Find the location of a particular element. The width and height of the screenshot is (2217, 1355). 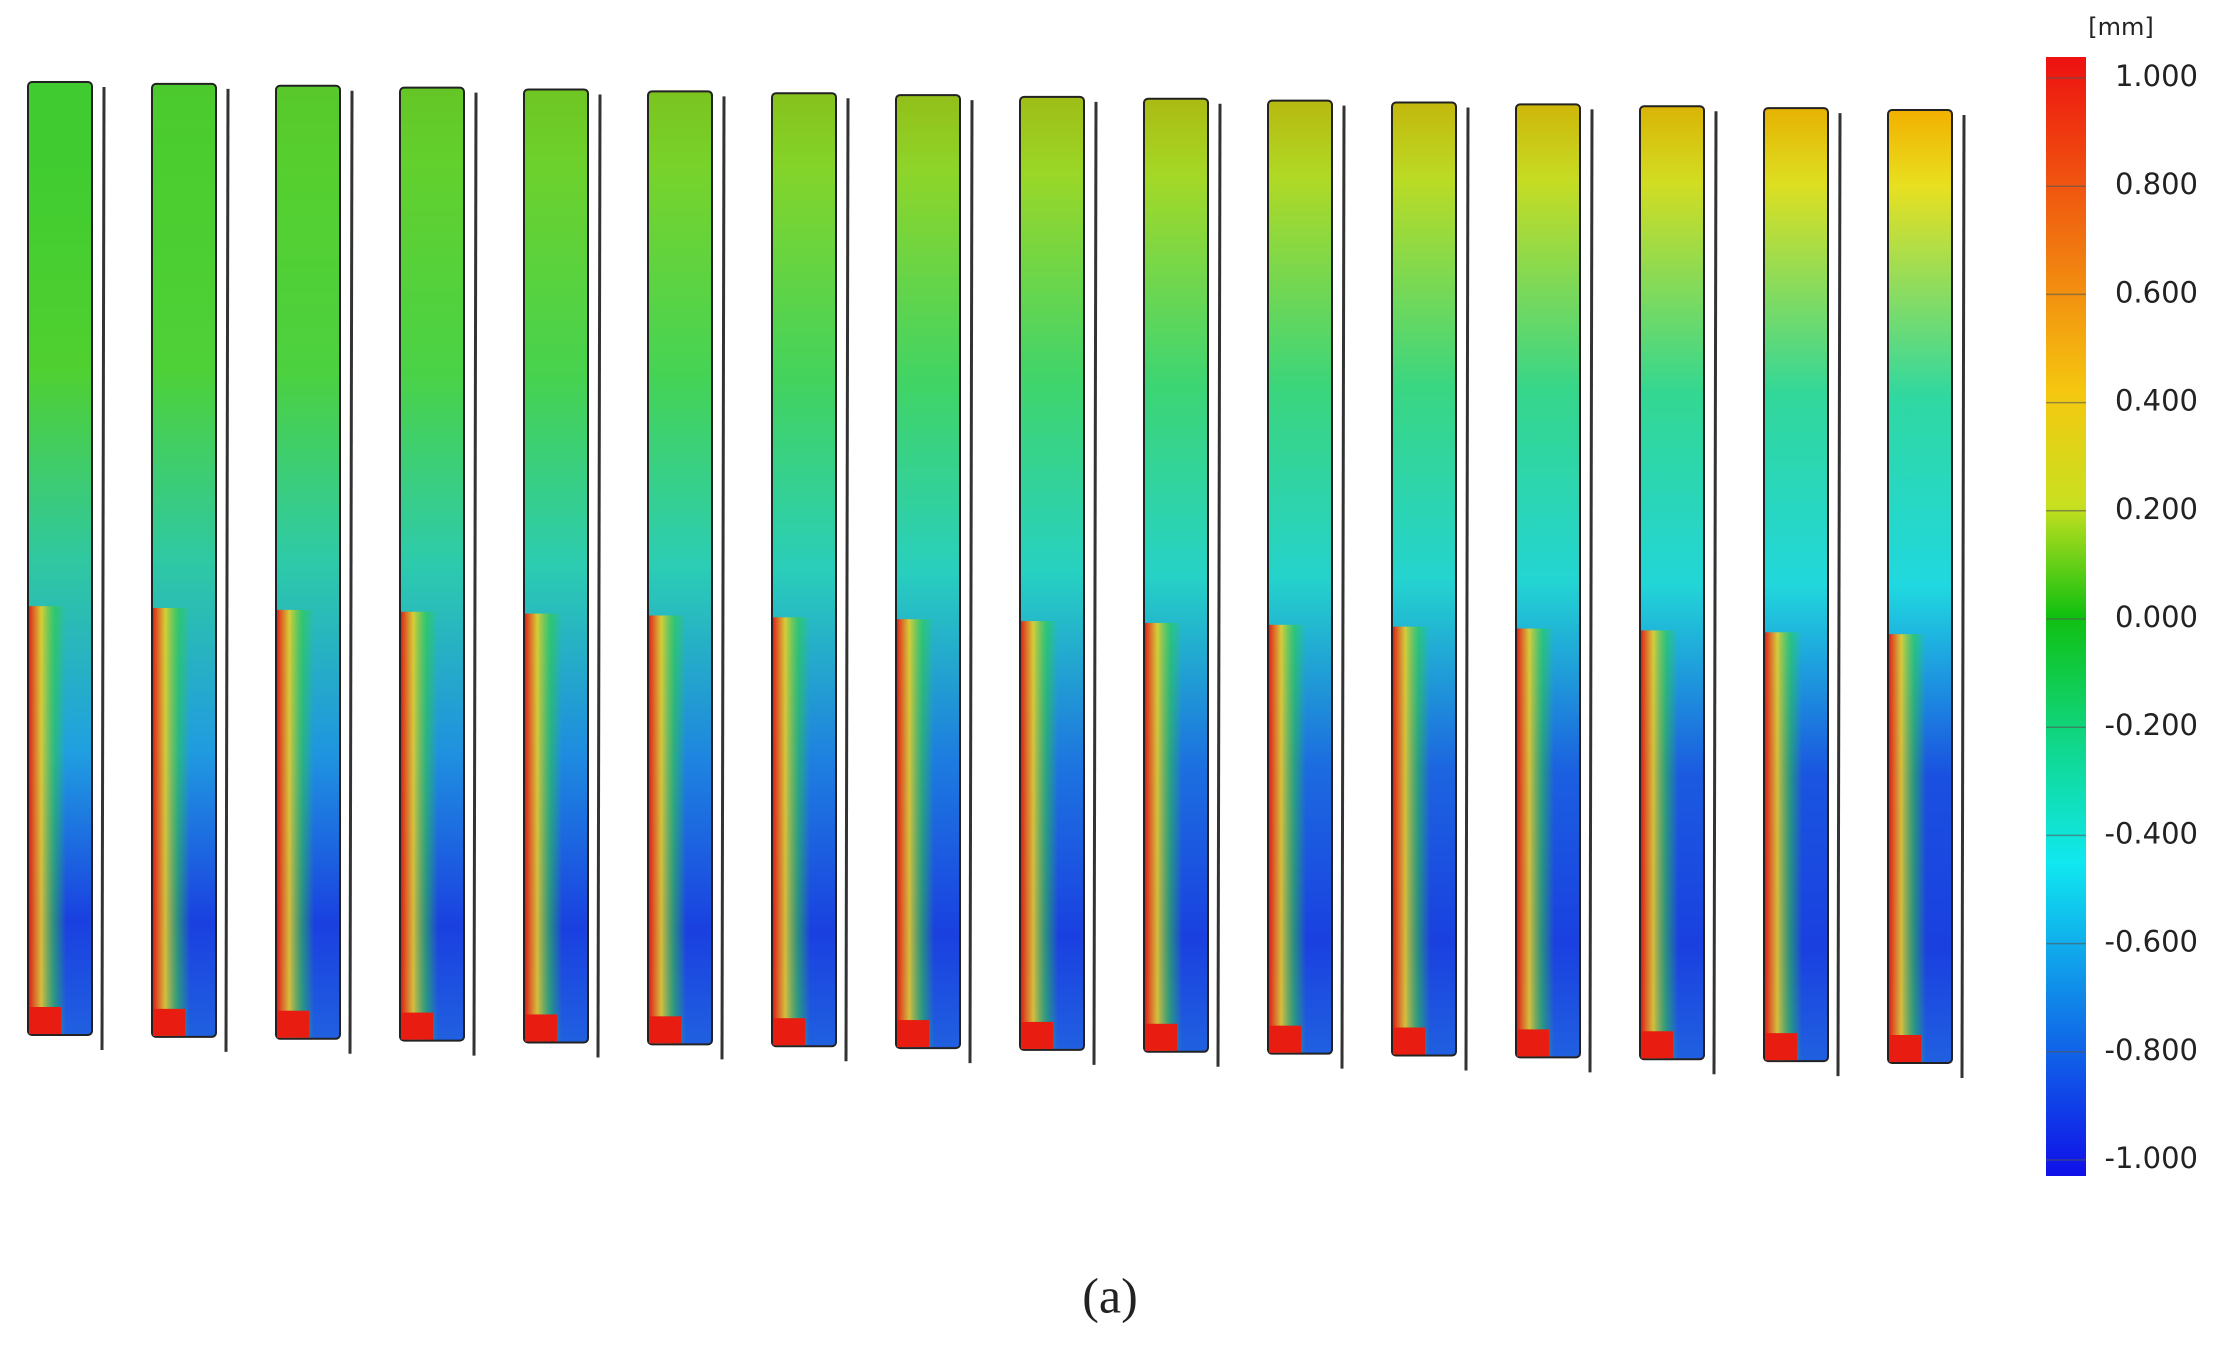

colorbar-unit: [mm] is located at coordinates (2120, 27).